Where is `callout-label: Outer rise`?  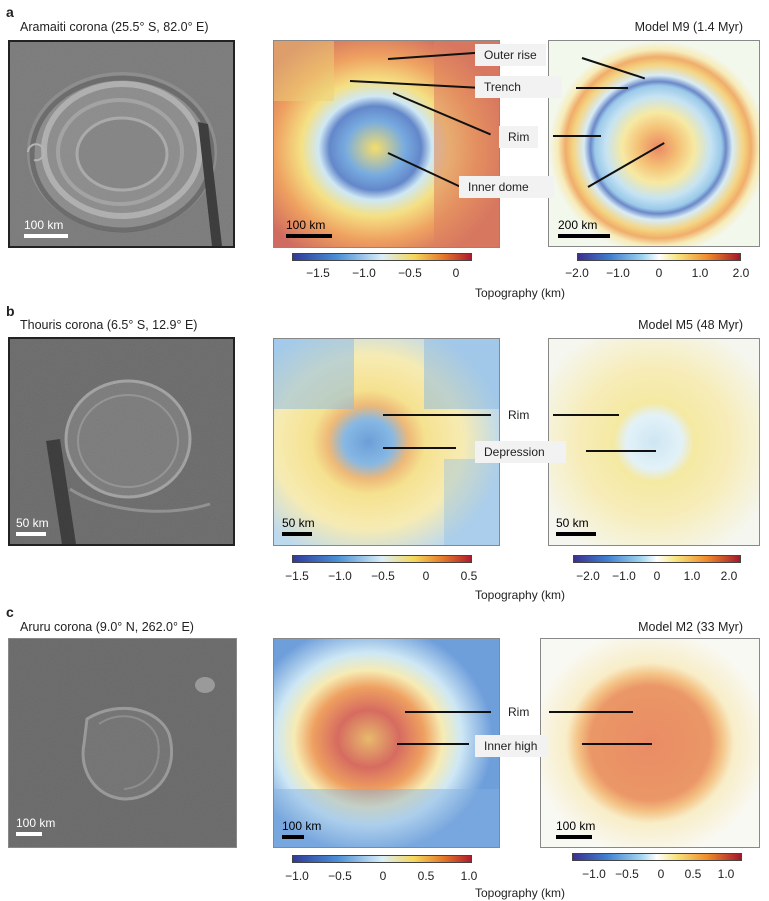
callout-label: Outer rise is located at coordinates (510, 55).